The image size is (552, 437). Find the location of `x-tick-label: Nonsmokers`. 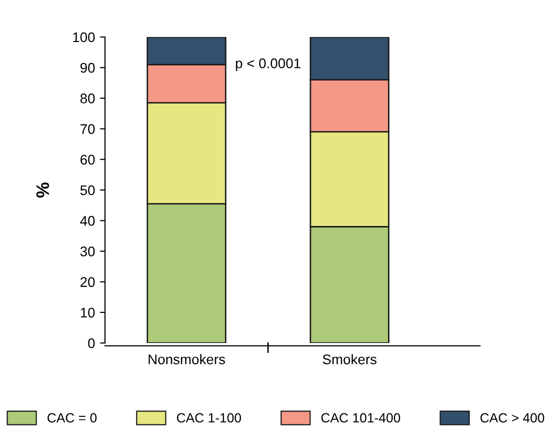

x-tick-label: Nonsmokers is located at coordinates (186, 359).